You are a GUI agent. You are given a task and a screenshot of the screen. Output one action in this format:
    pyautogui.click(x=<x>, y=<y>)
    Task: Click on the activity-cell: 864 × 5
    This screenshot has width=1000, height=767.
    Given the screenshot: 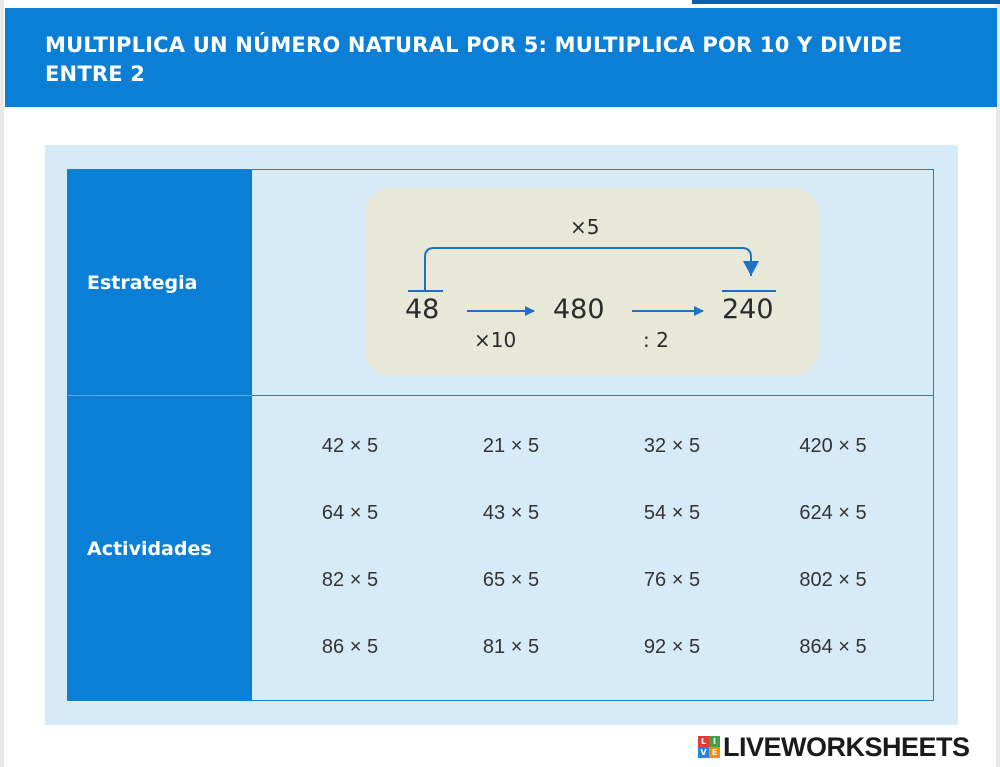 What is the action you would take?
    pyautogui.click(x=833, y=647)
    